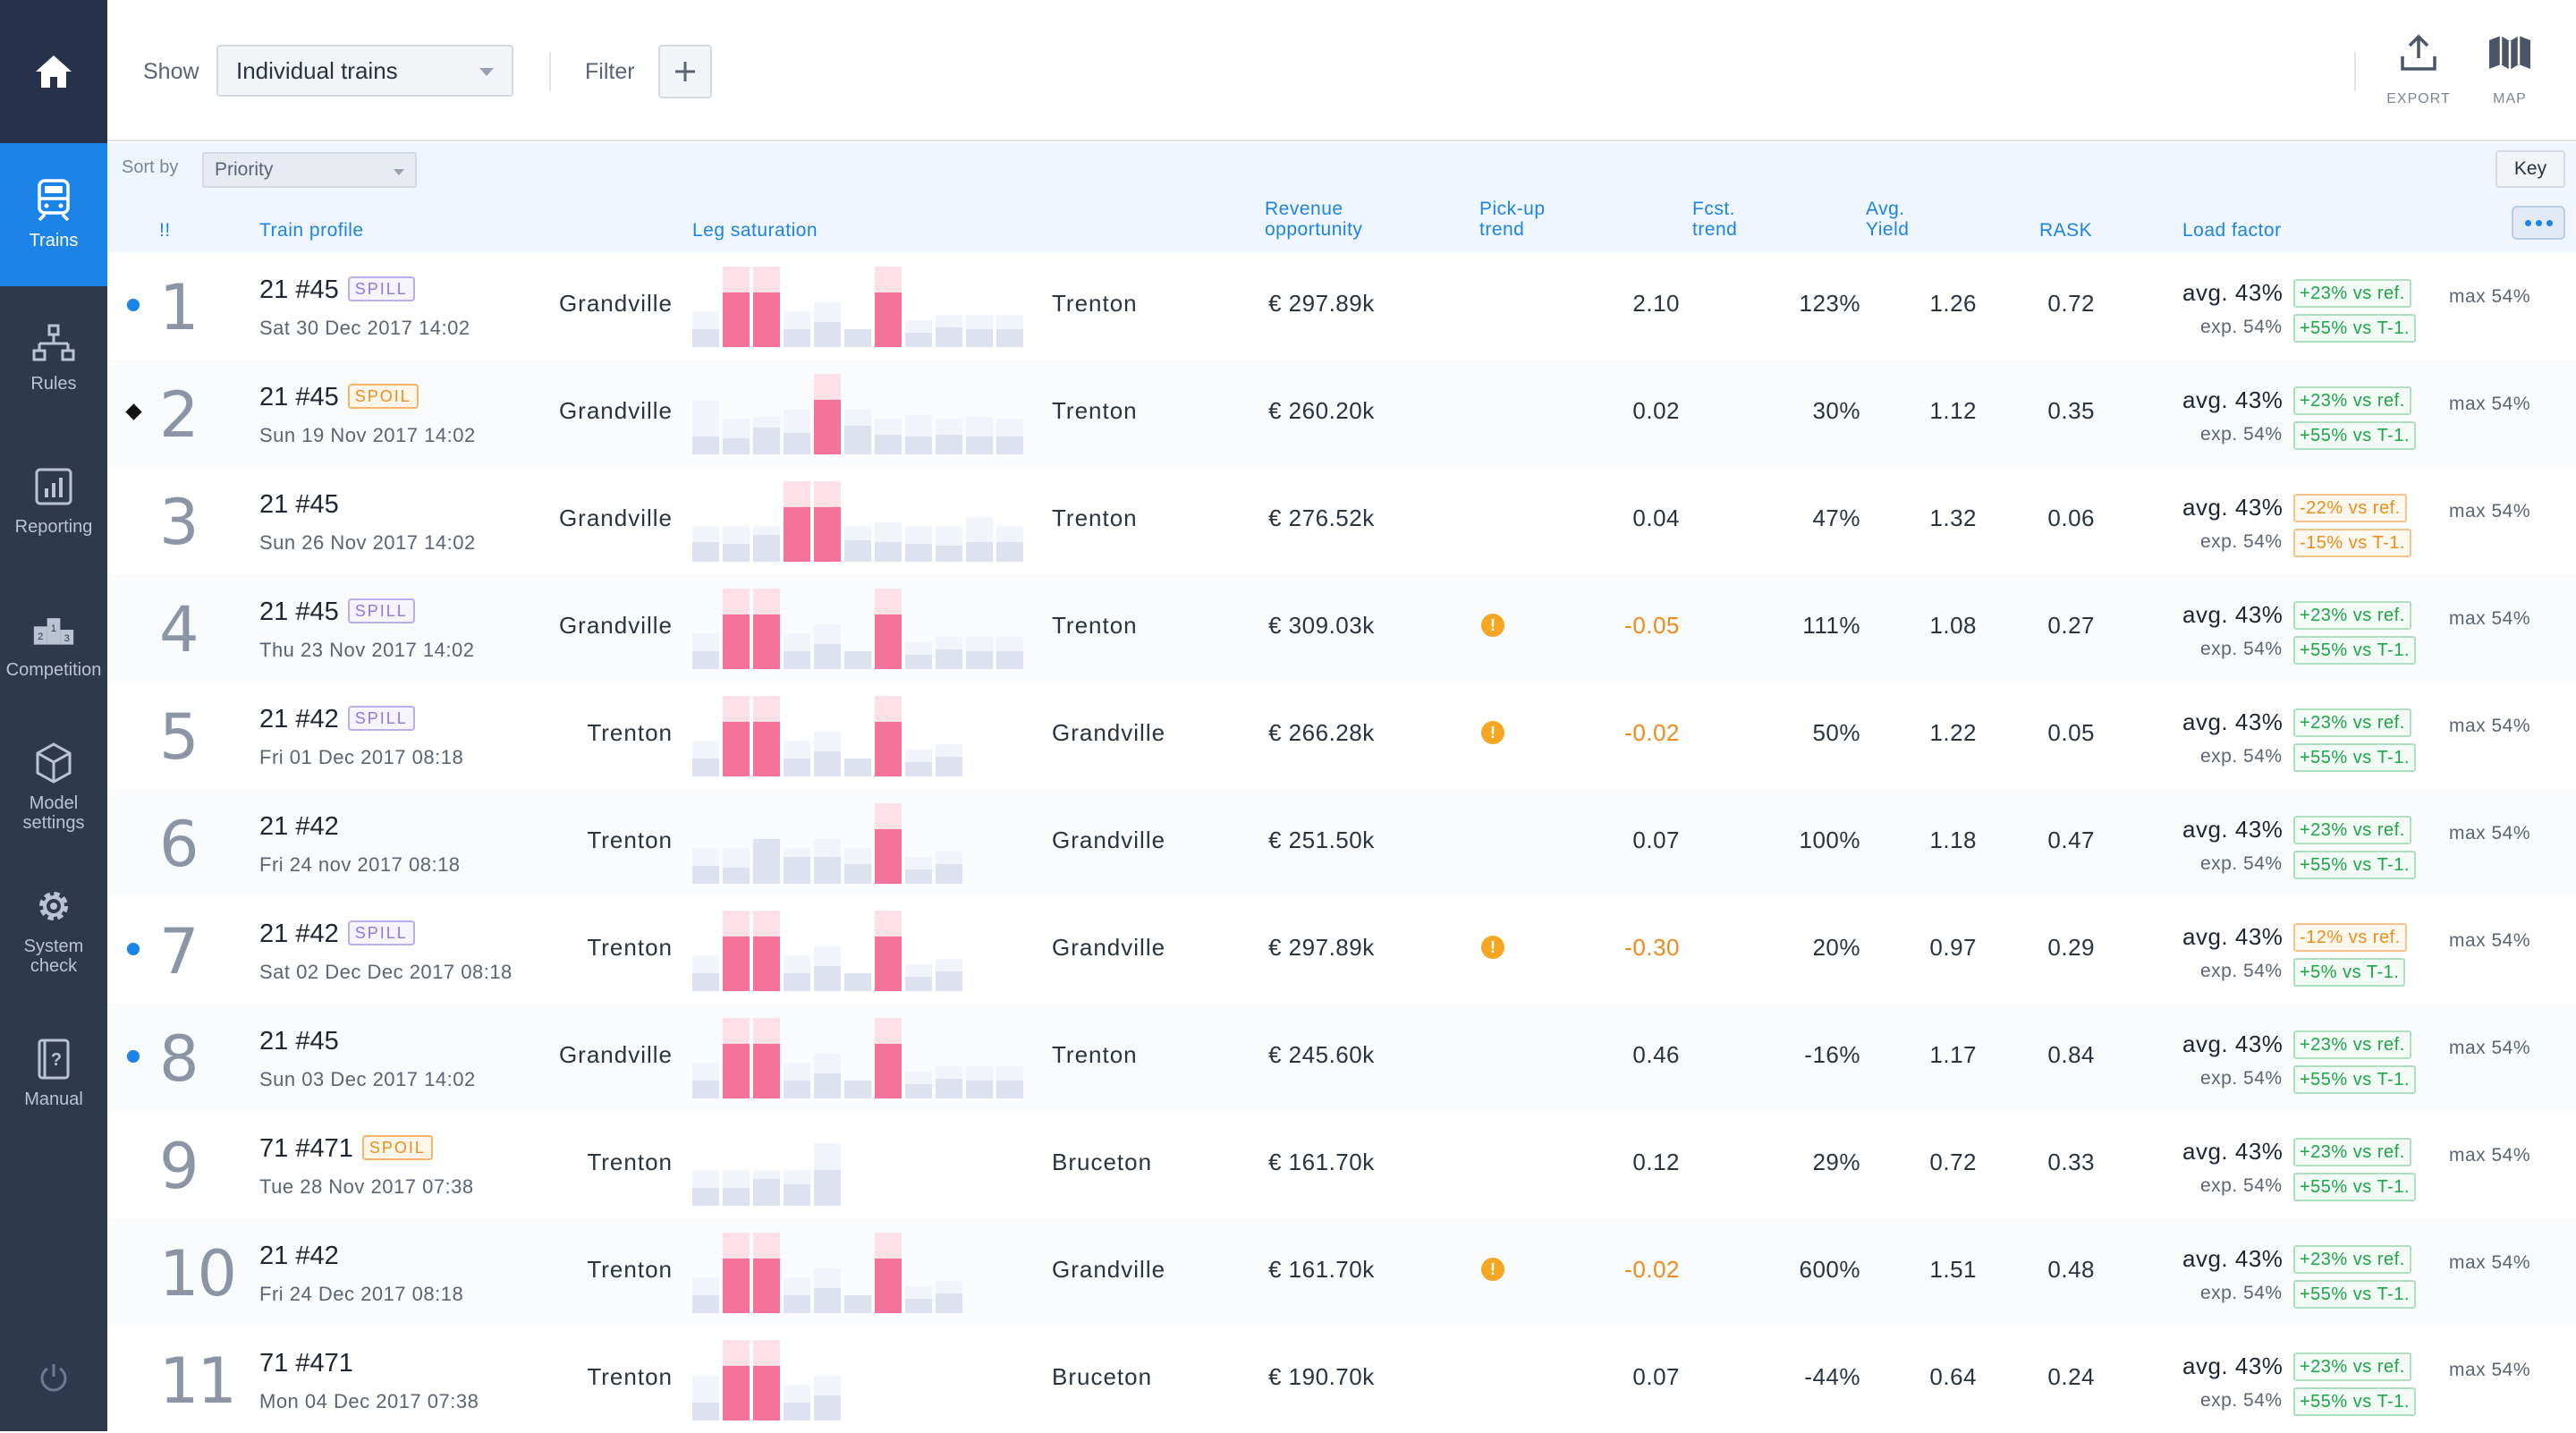 This screenshot has height=1433, width=2576. What do you see at coordinates (2354, 1187) in the screenshot?
I see `vs-t1-badge: +55% vs T-1.` at bounding box center [2354, 1187].